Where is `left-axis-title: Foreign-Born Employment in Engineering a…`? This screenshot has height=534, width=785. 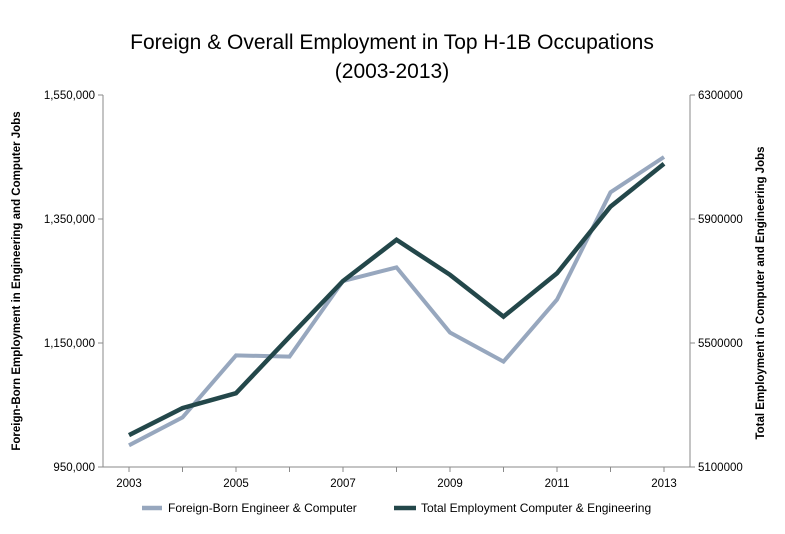
left-axis-title: Foreign-Born Employment in Engineering a… is located at coordinates (17, 280).